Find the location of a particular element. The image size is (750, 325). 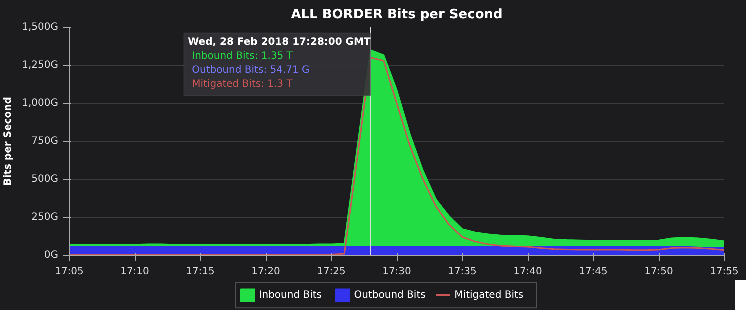

y-tick-label: 1,500G is located at coordinates (40, 27).